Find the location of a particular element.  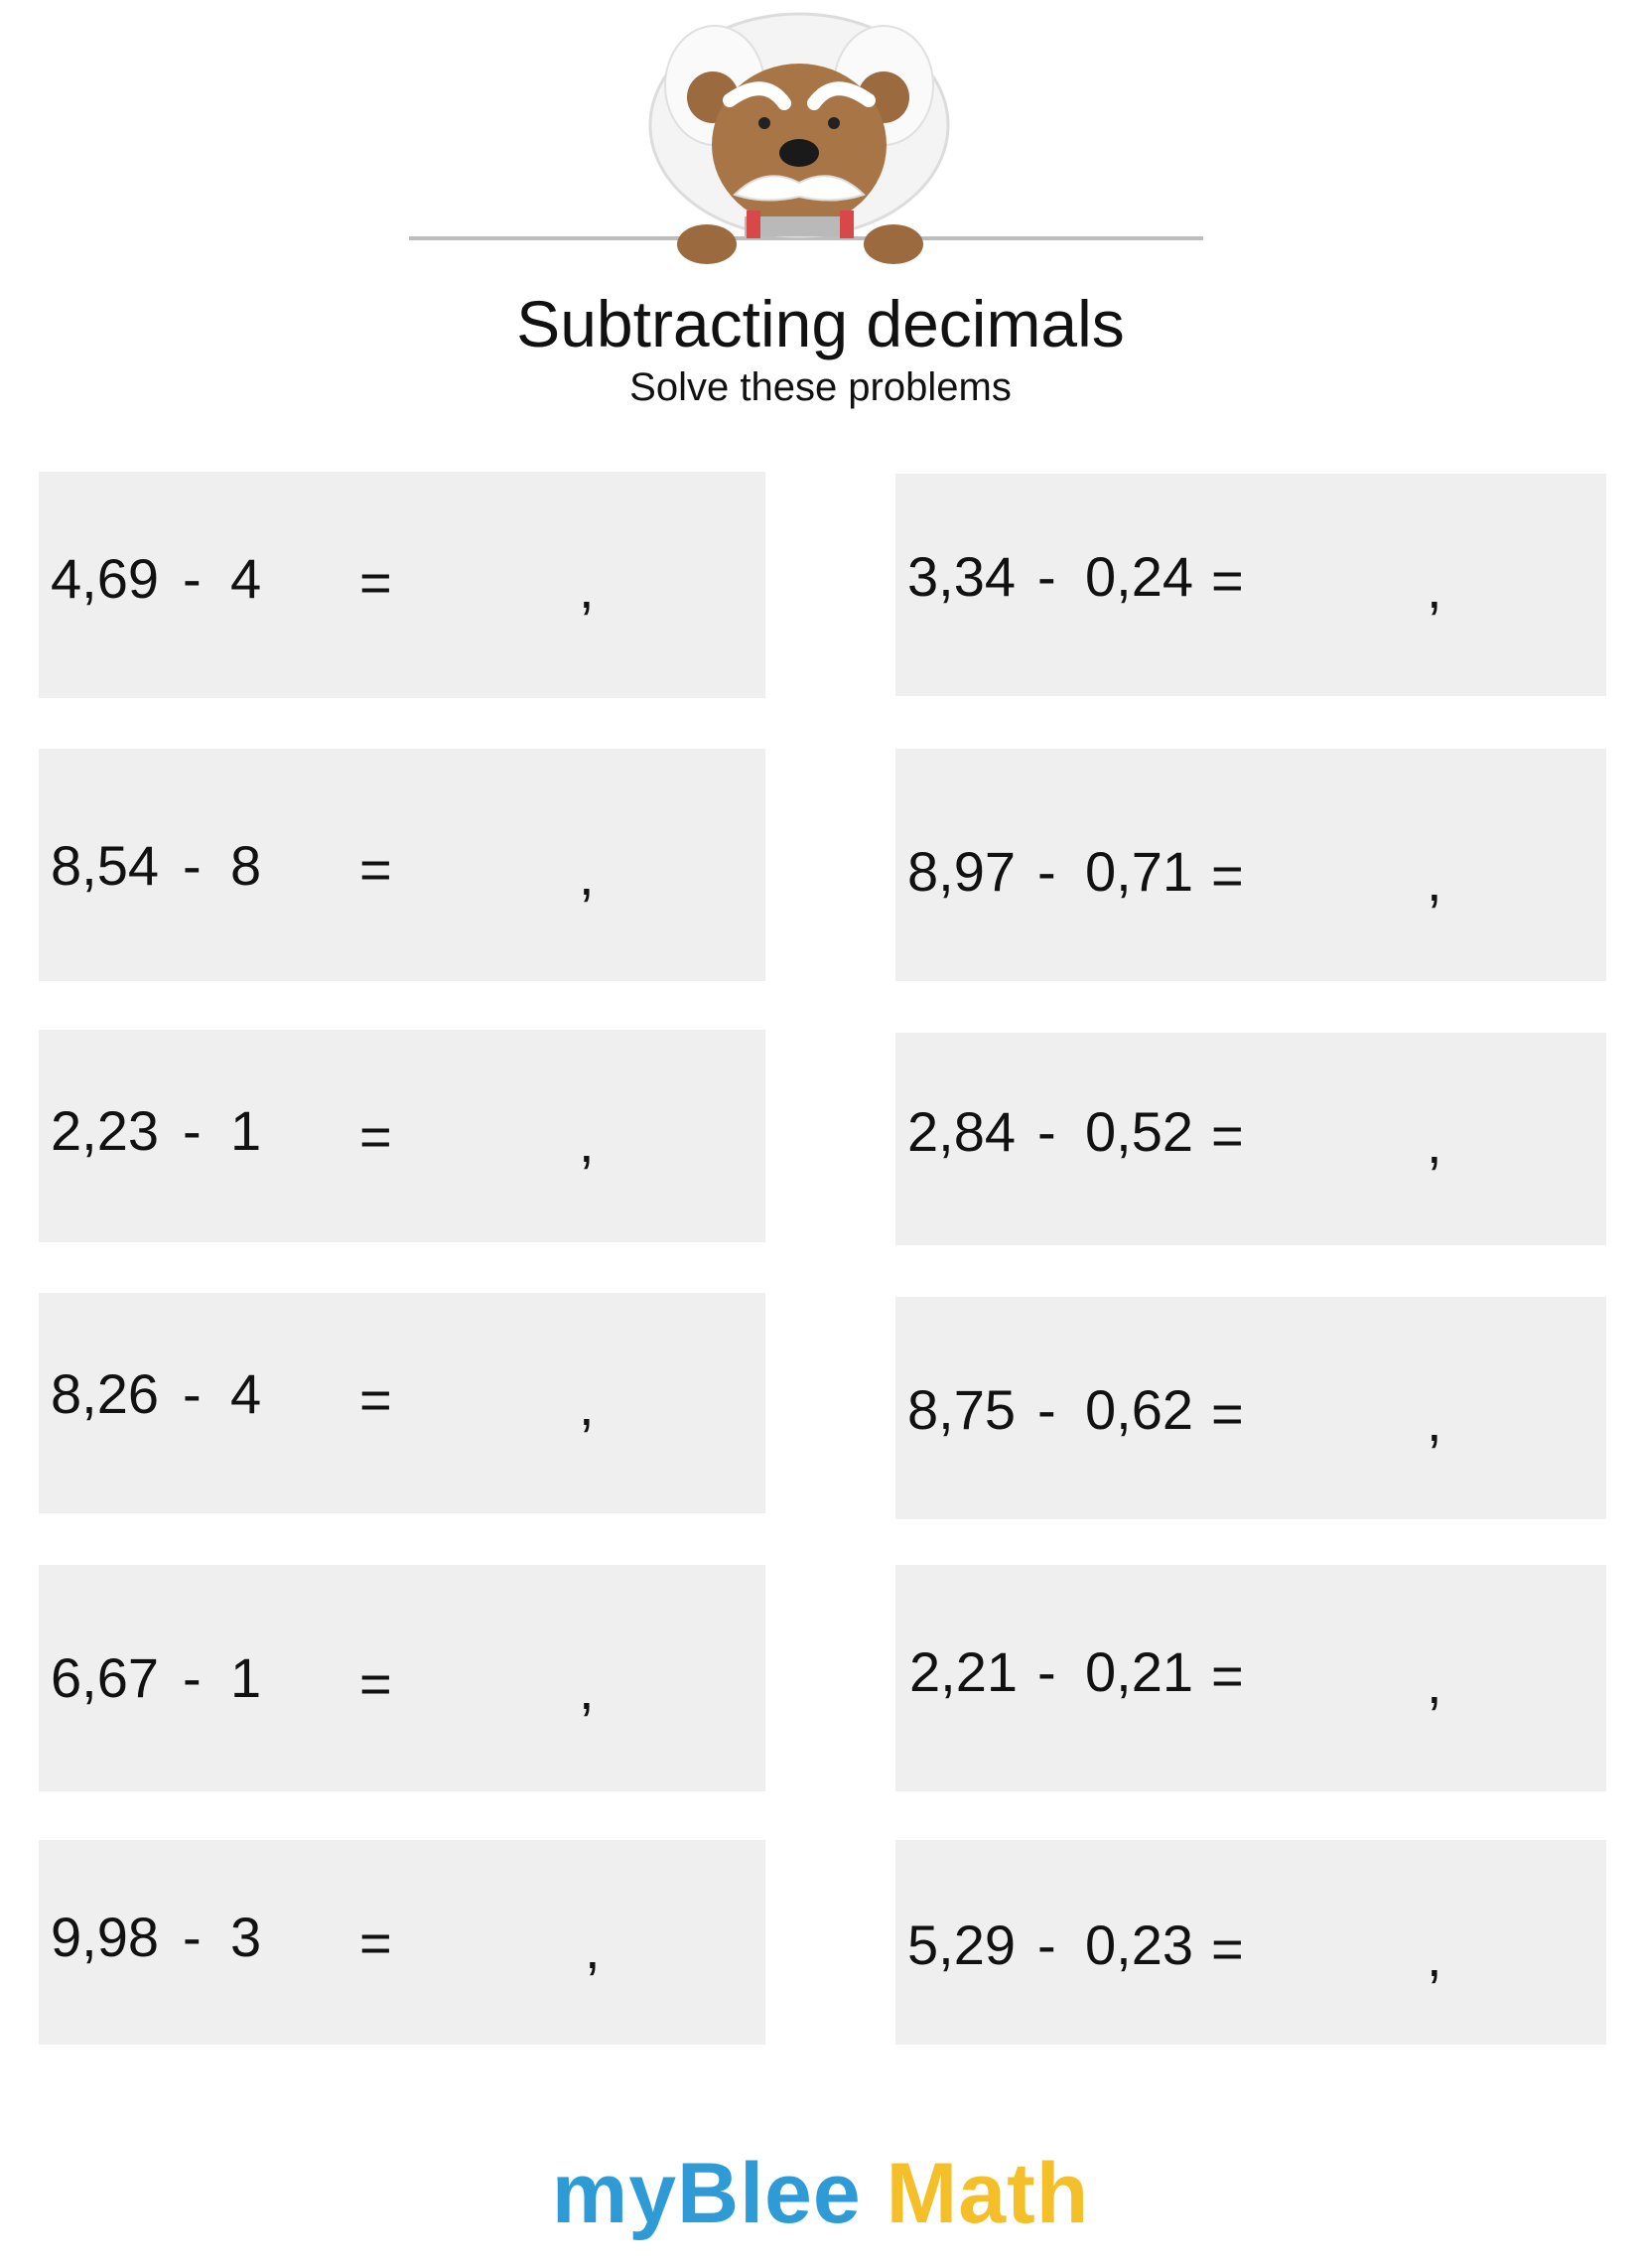

operand-a: 8,97 is located at coordinates (961, 871).